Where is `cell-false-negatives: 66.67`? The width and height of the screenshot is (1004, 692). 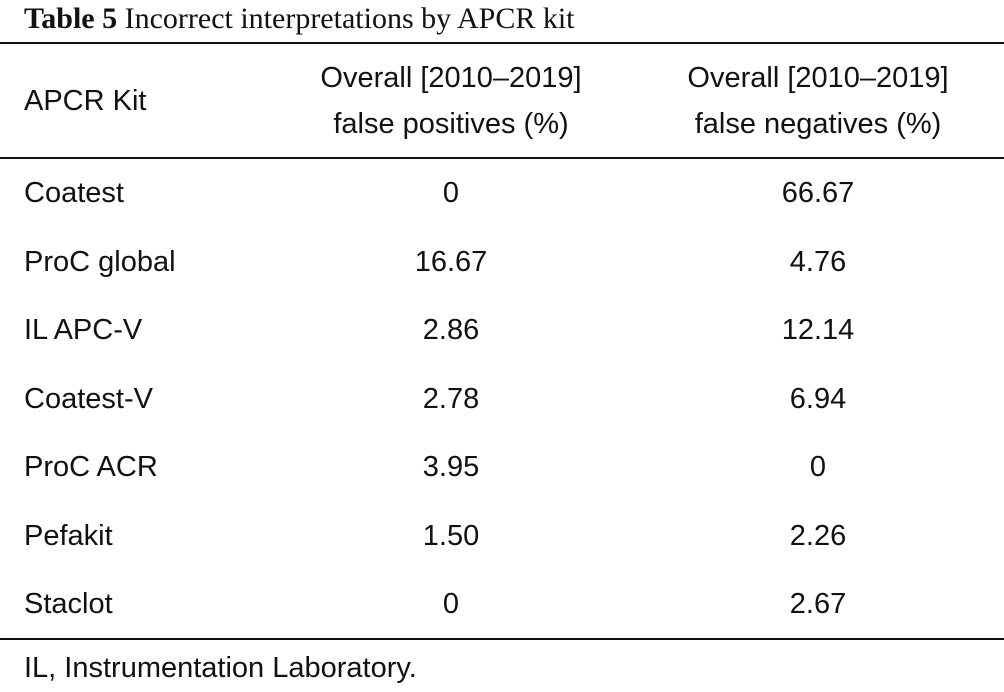
cell-false-negatives: 66.67 is located at coordinates (818, 193).